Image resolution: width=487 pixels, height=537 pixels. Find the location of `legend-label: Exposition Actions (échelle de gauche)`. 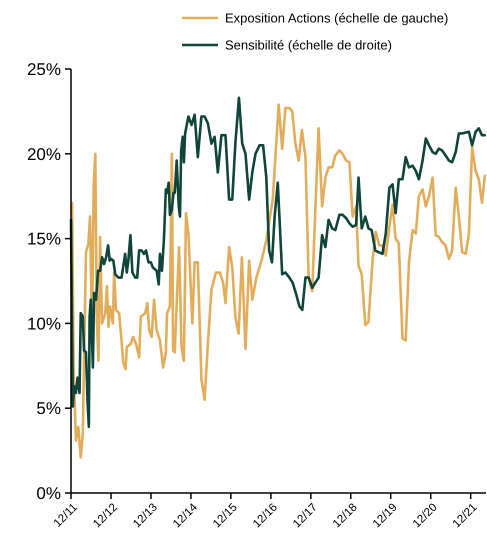

legend-label: Exposition Actions (échelle de gauche) is located at coordinates (336, 18).